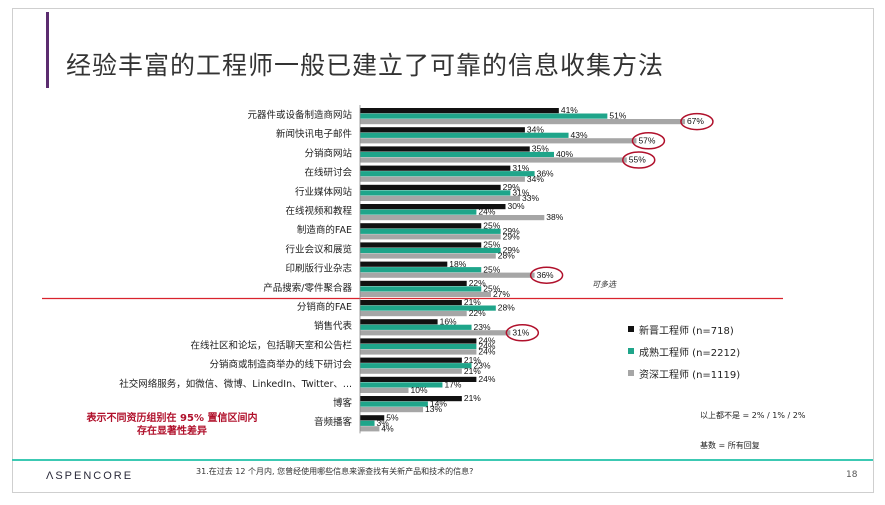  I want to click on value-label-senior: 67%, so click(695, 121).